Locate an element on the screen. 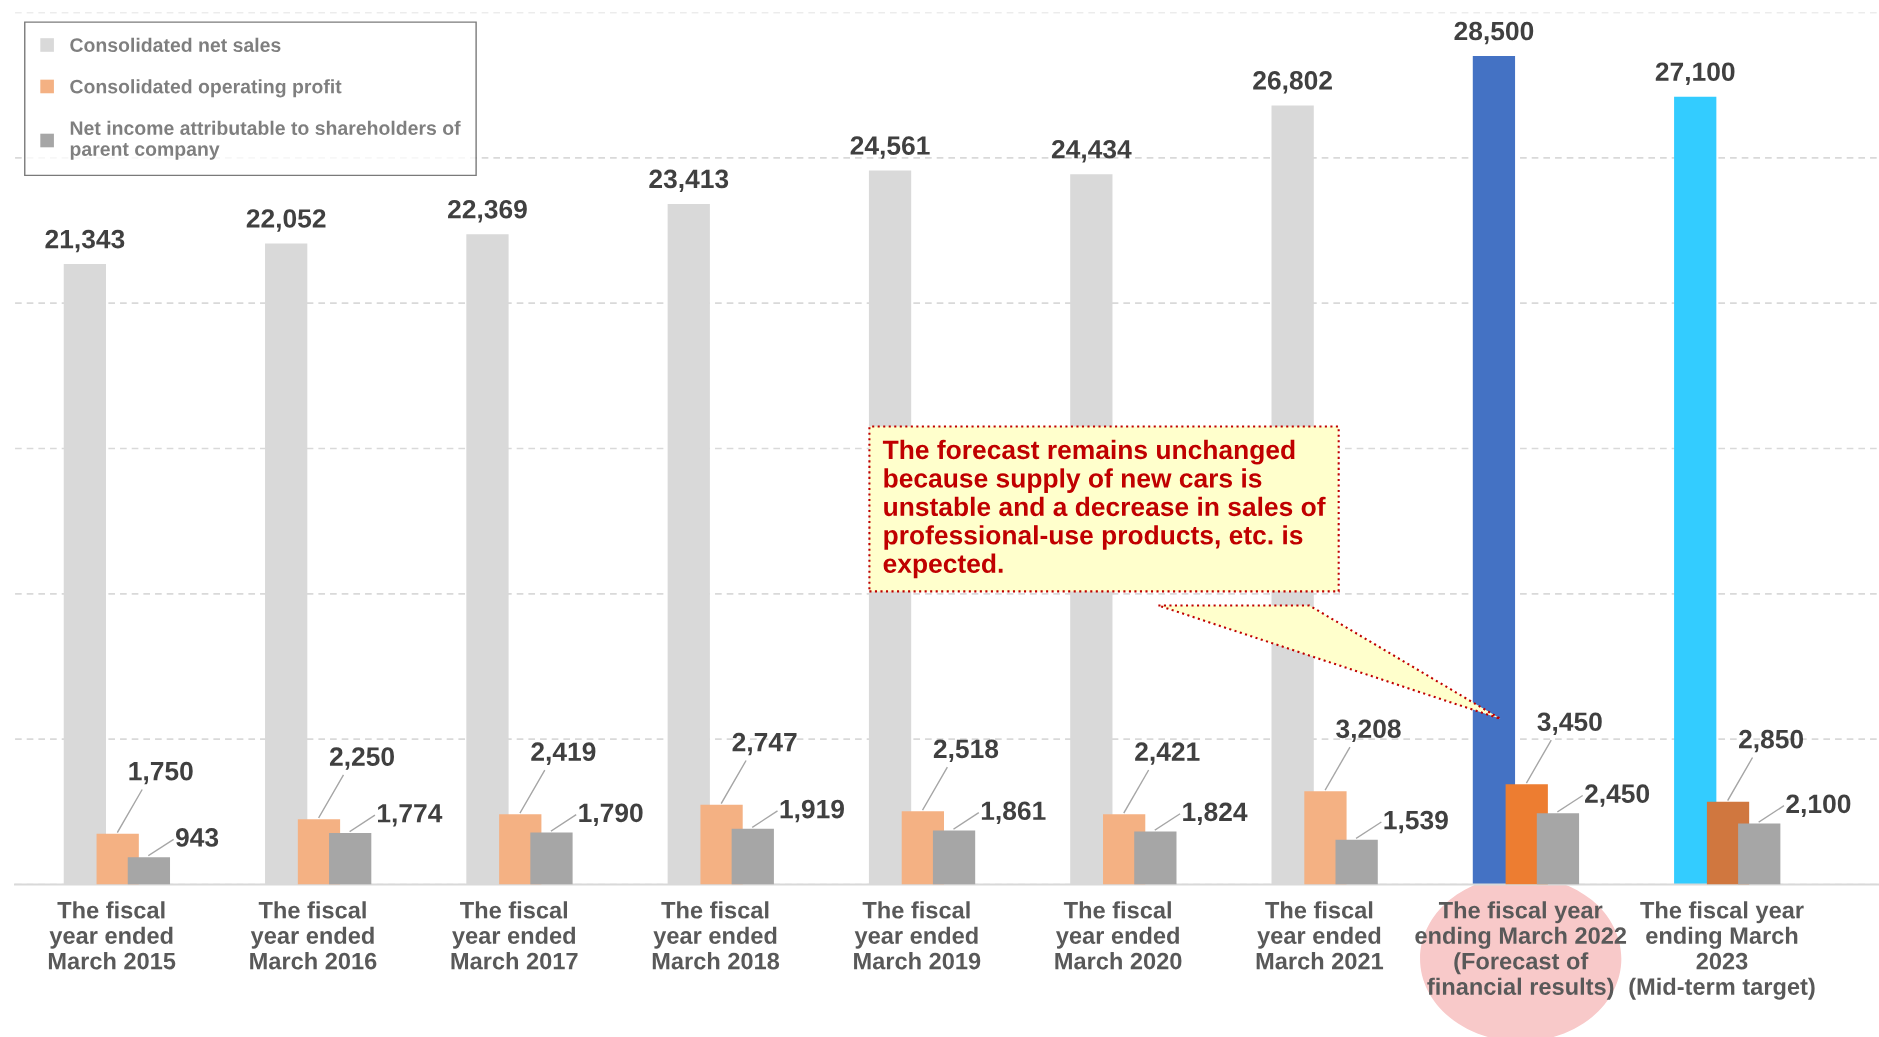 The height and width of the screenshot is (1037, 1879). data-label: 28,500 is located at coordinates (1494, 33).